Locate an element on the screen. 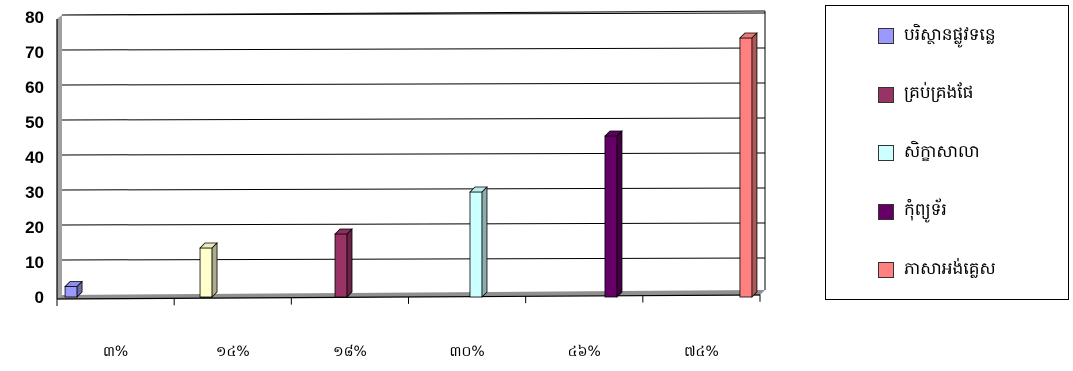  x-axis-ticks is located at coordinates (408, 300).